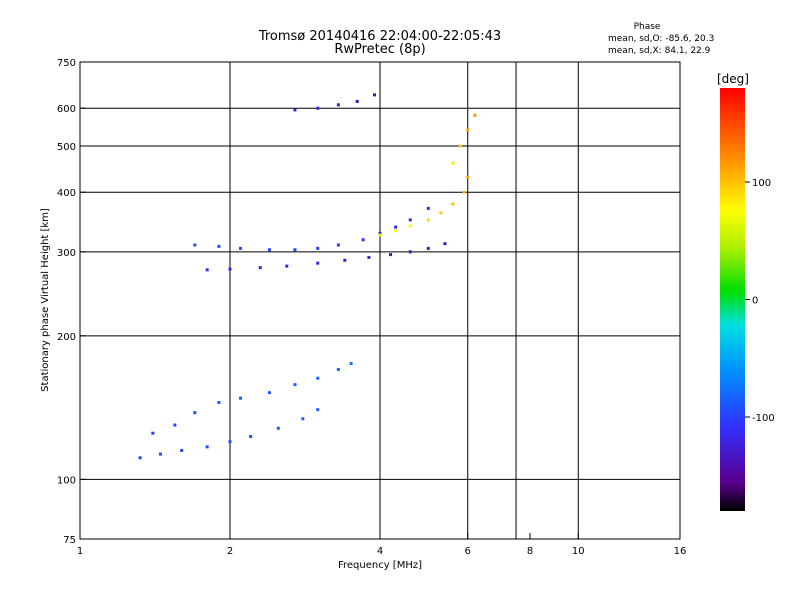 Image resolution: width=800 pixels, height=600 pixels. Describe the element at coordinates (379, 36) in the screenshot. I see `chart-title: Tromsø 20140416 22:04:00-22:05:43` at that location.